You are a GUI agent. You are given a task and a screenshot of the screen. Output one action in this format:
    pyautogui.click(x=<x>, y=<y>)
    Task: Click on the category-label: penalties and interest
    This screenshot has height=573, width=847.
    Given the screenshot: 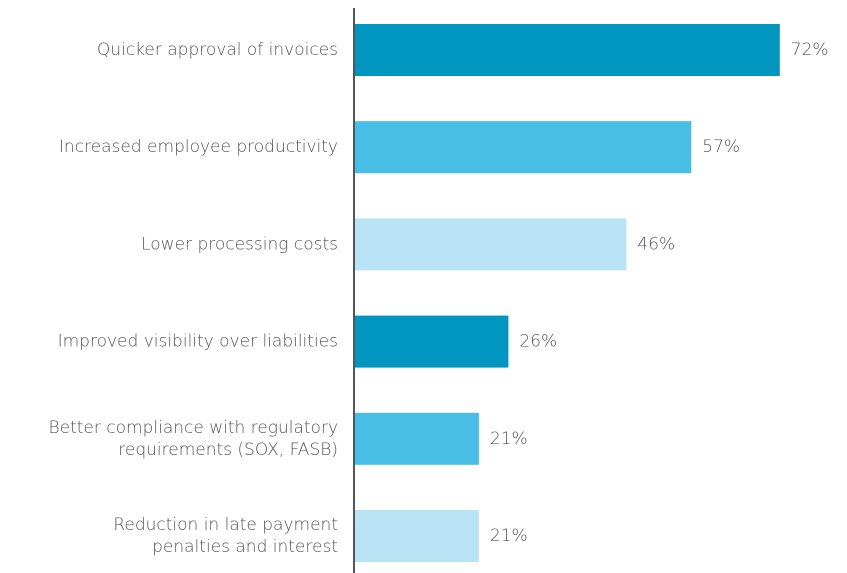 What is the action you would take?
    pyautogui.click(x=245, y=547)
    